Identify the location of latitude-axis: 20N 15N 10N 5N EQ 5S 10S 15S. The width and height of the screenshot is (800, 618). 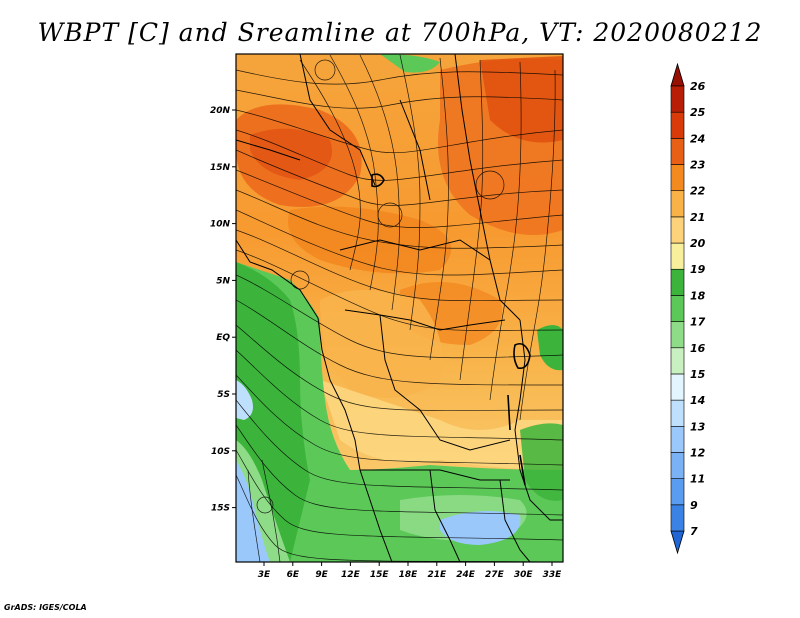
(223, 310).